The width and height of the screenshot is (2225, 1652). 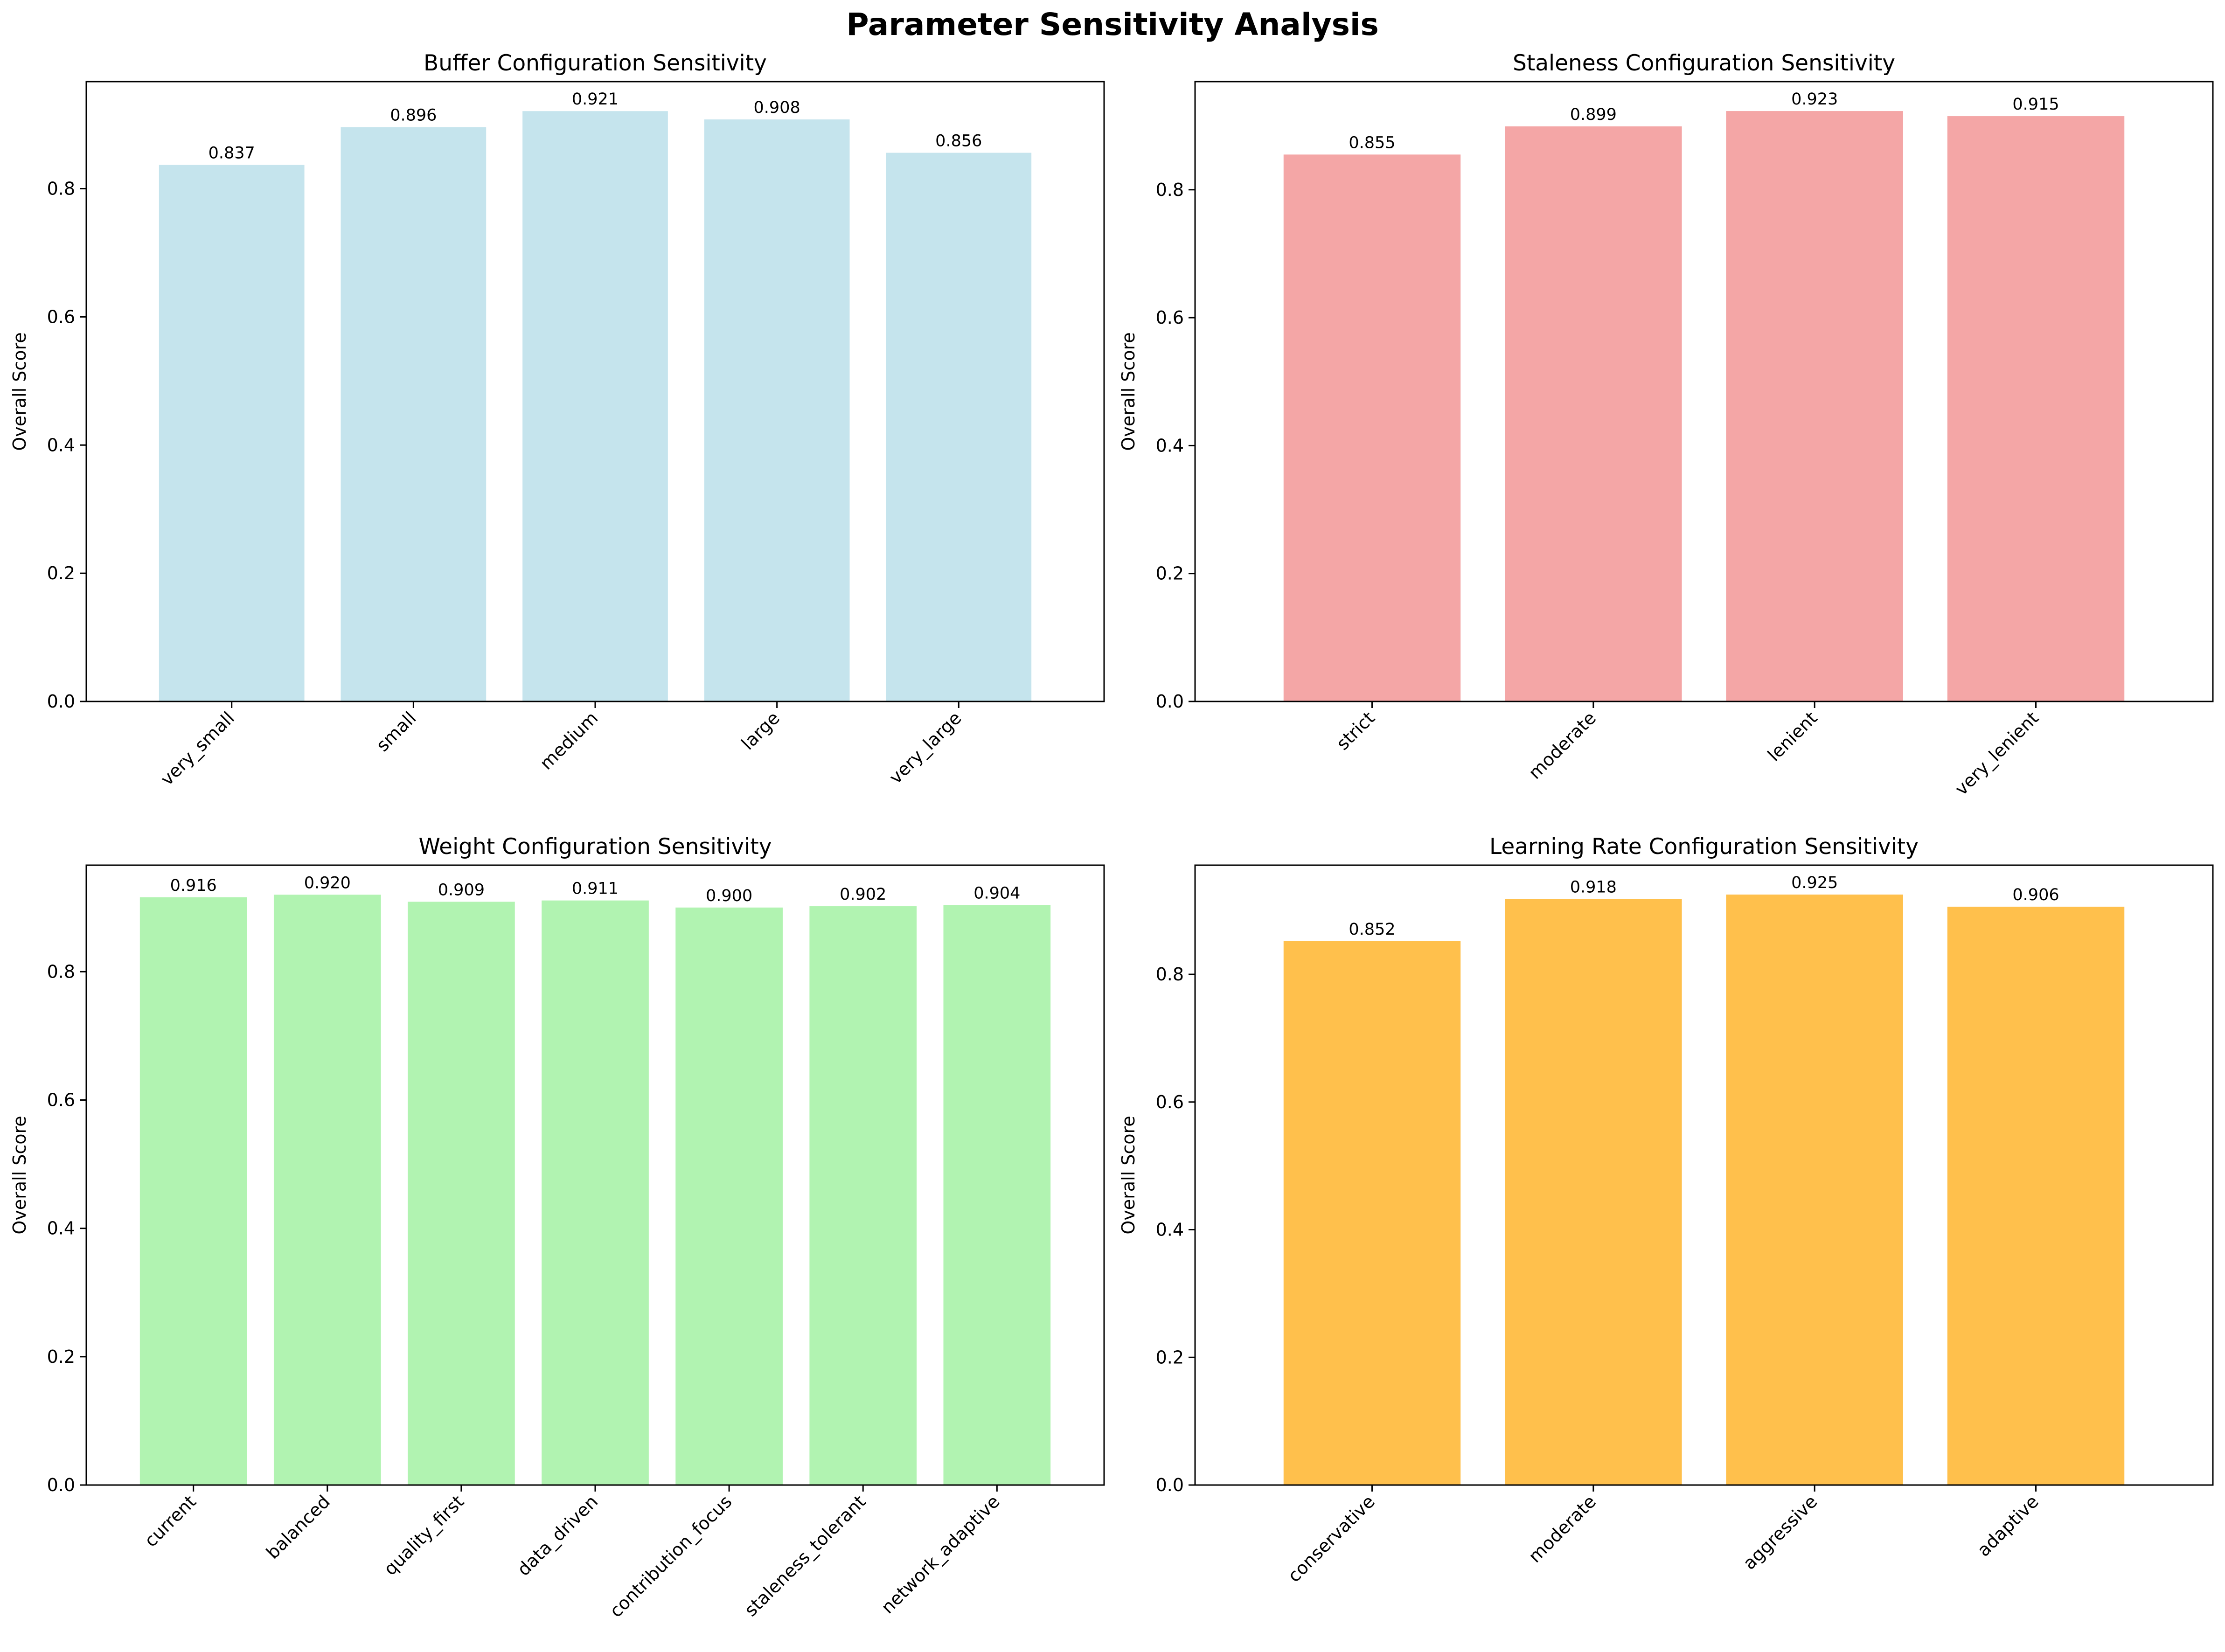 What do you see at coordinates (424, 1535) in the screenshot?
I see `x-tick-label: quality_first` at bounding box center [424, 1535].